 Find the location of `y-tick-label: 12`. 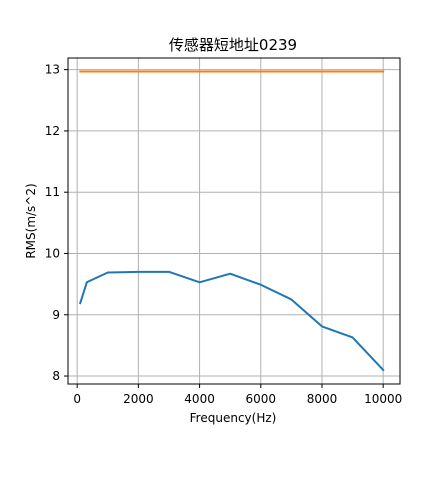

y-tick-label: 12 is located at coordinates (52, 131).